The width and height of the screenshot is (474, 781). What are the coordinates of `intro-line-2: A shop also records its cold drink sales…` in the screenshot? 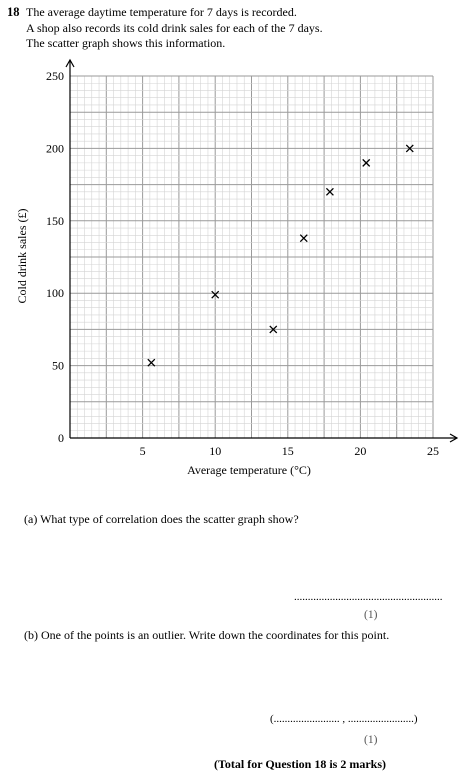 It's located at (174, 27).